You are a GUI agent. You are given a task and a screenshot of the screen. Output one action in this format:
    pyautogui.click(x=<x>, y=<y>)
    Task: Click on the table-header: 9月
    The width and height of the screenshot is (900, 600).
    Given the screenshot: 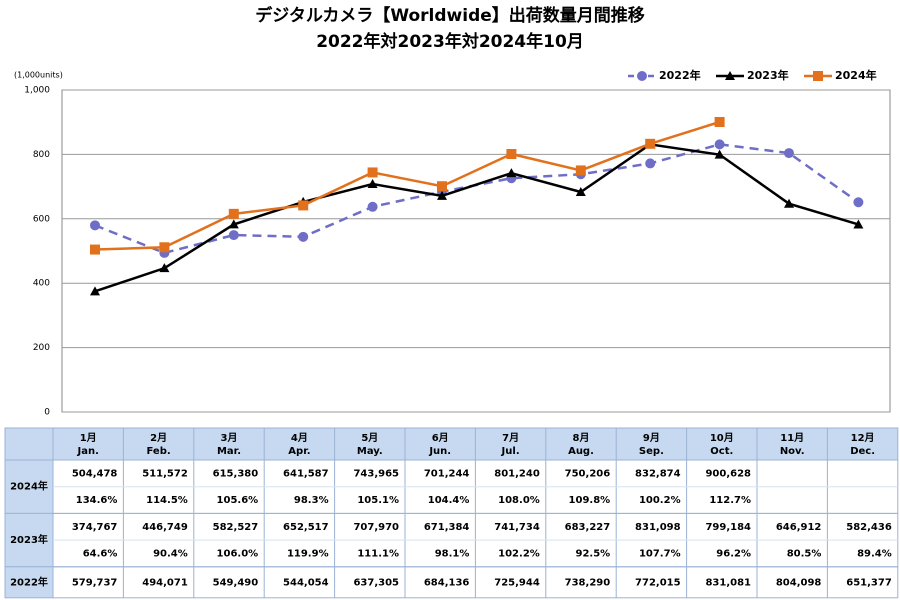 What is the action you would take?
    pyautogui.click(x=651, y=438)
    